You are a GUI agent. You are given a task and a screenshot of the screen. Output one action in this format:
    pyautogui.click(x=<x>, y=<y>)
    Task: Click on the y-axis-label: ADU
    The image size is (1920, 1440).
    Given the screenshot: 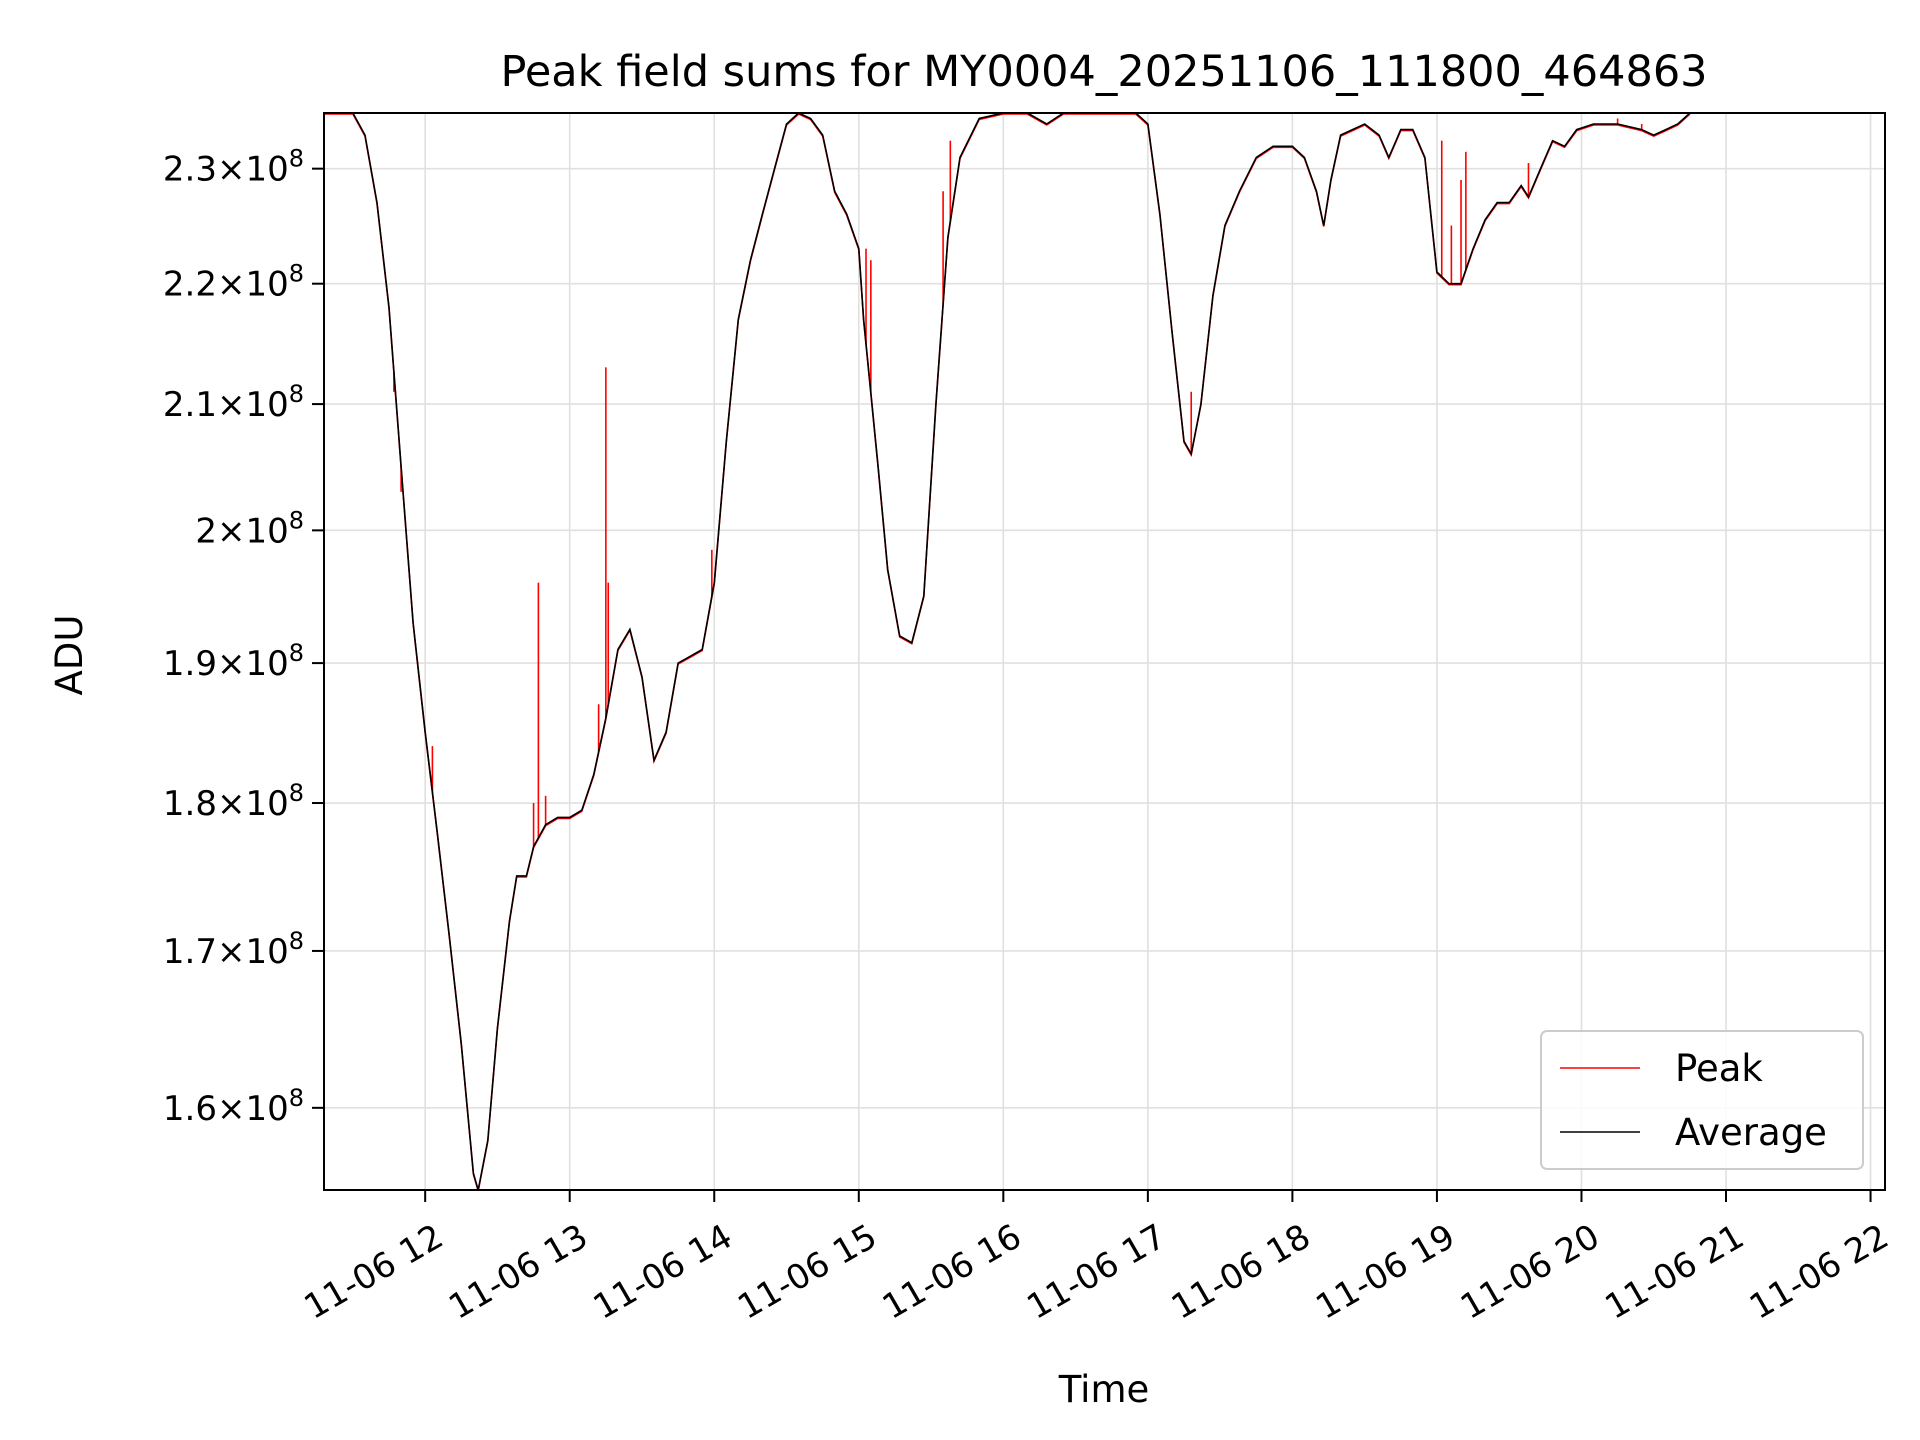 What is the action you would take?
    pyautogui.click(x=69, y=655)
    